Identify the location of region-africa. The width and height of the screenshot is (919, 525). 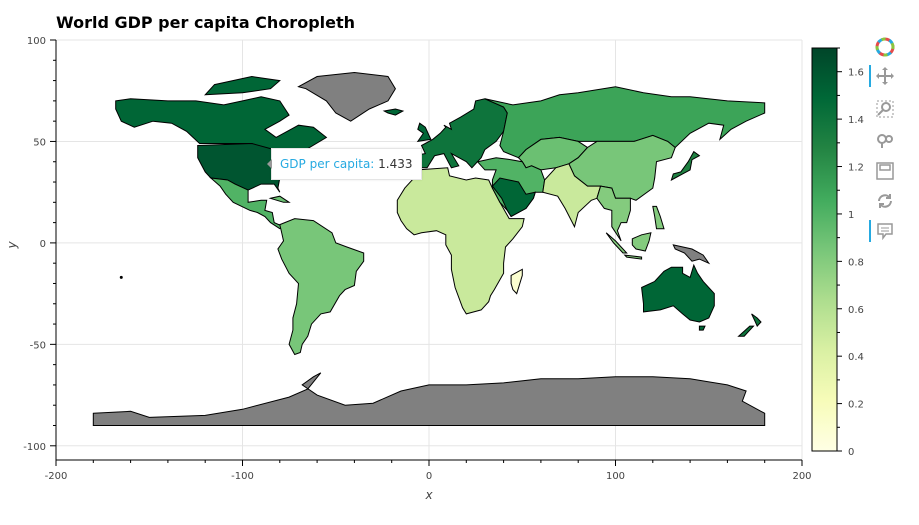
(460, 241).